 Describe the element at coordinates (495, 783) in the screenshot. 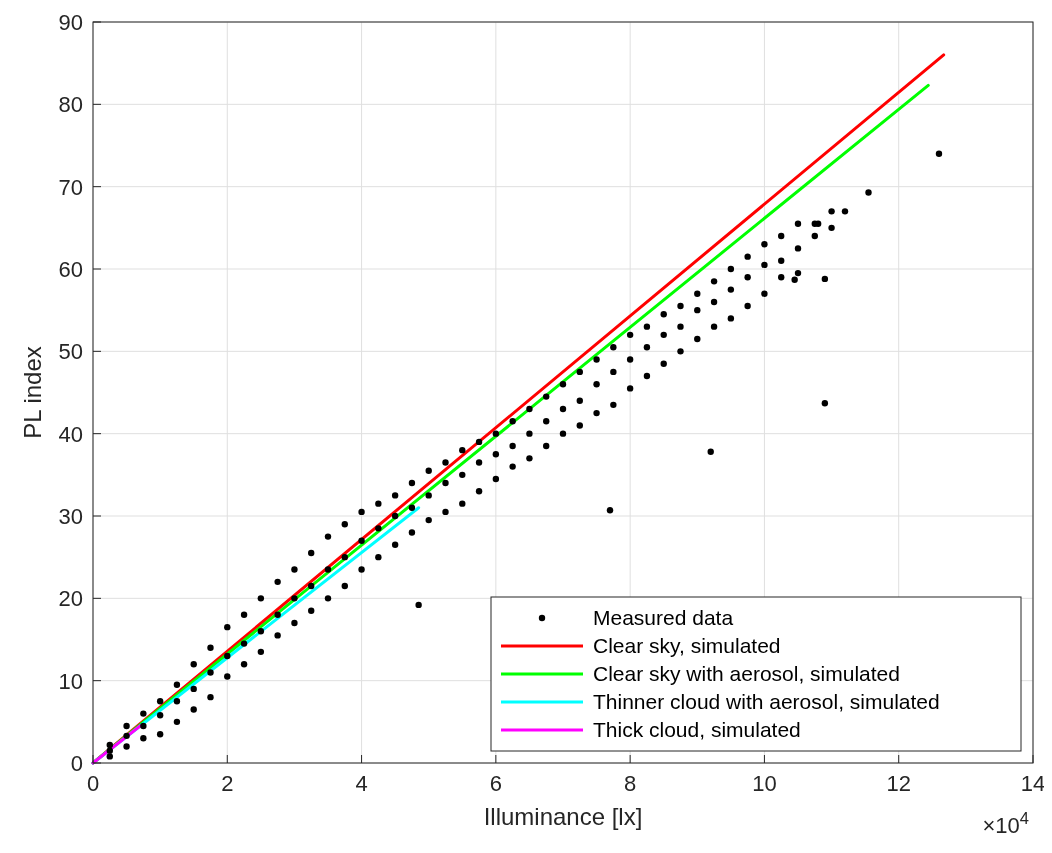

I see `x-tick-label: 6` at that location.